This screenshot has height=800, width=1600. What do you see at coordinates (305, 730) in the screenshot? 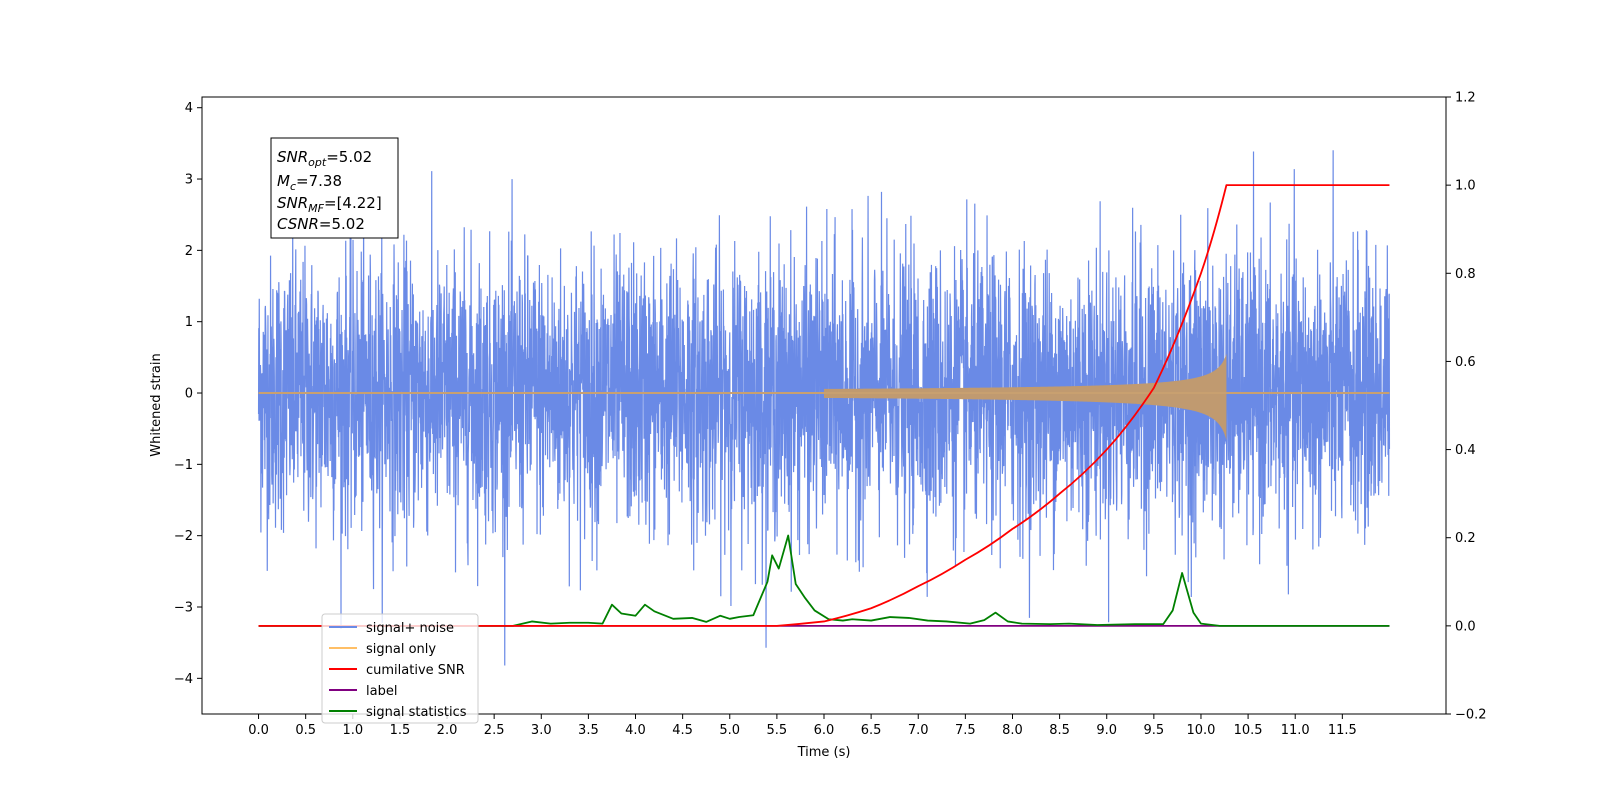
I see `x-tick-label: 0.5` at bounding box center [305, 730].